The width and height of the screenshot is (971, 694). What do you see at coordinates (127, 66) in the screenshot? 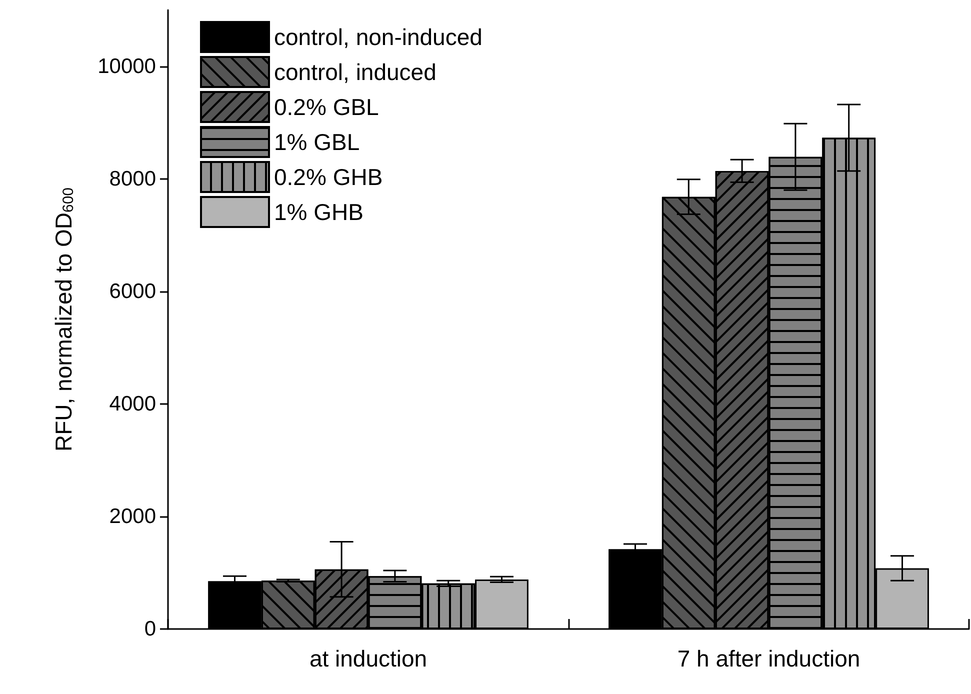
I see `y-tick-label: 10000` at bounding box center [127, 66].